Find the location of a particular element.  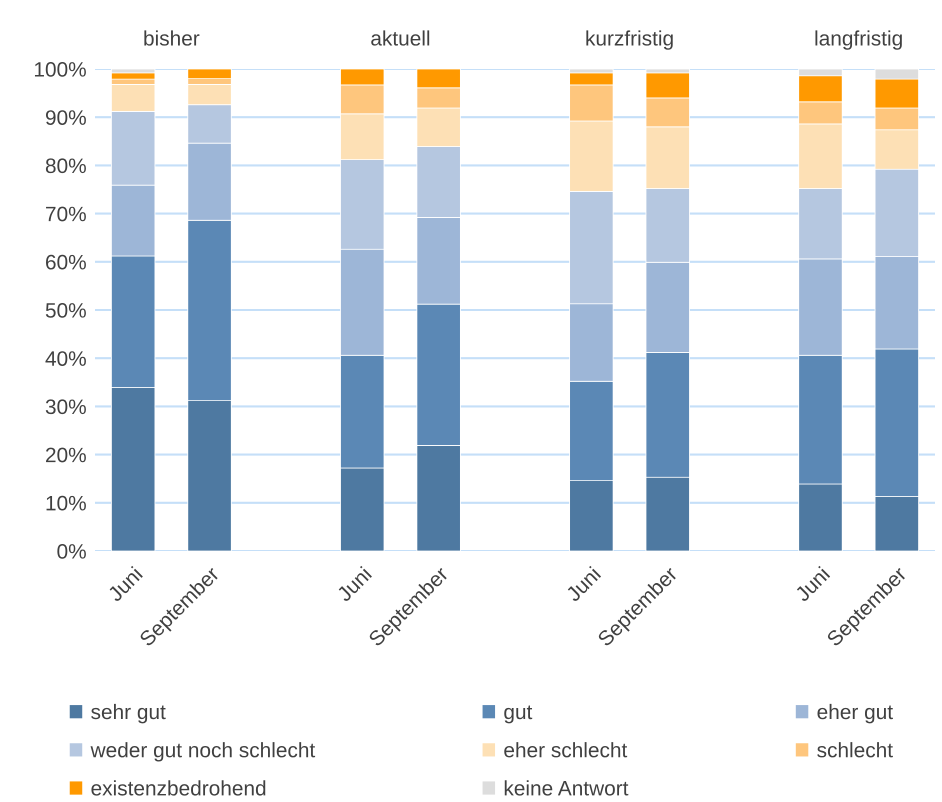

y-tick-label: 10% is located at coordinates (66, 503).